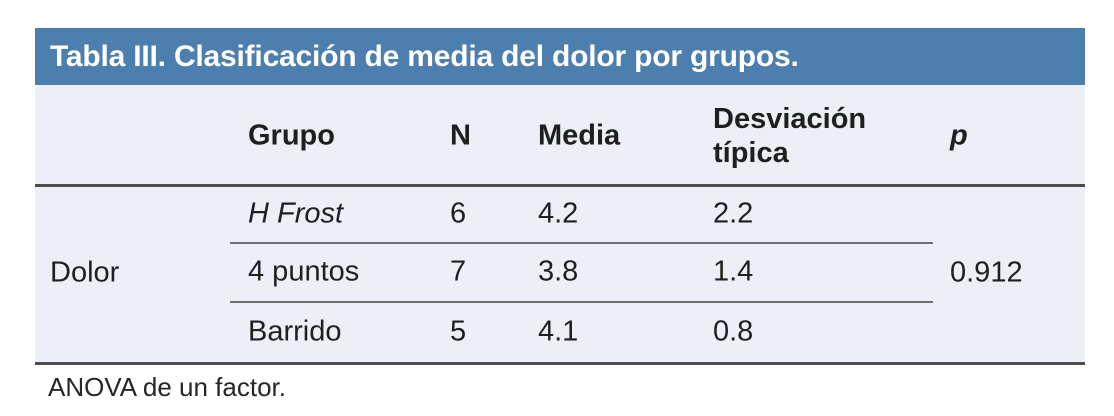 The width and height of the screenshot is (1114, 416). What do you see at coordinates (790, 135) in the screenshot?
I see `column-header-desviacion-tipica: Desviación típica` at bounding box center [790, 135].